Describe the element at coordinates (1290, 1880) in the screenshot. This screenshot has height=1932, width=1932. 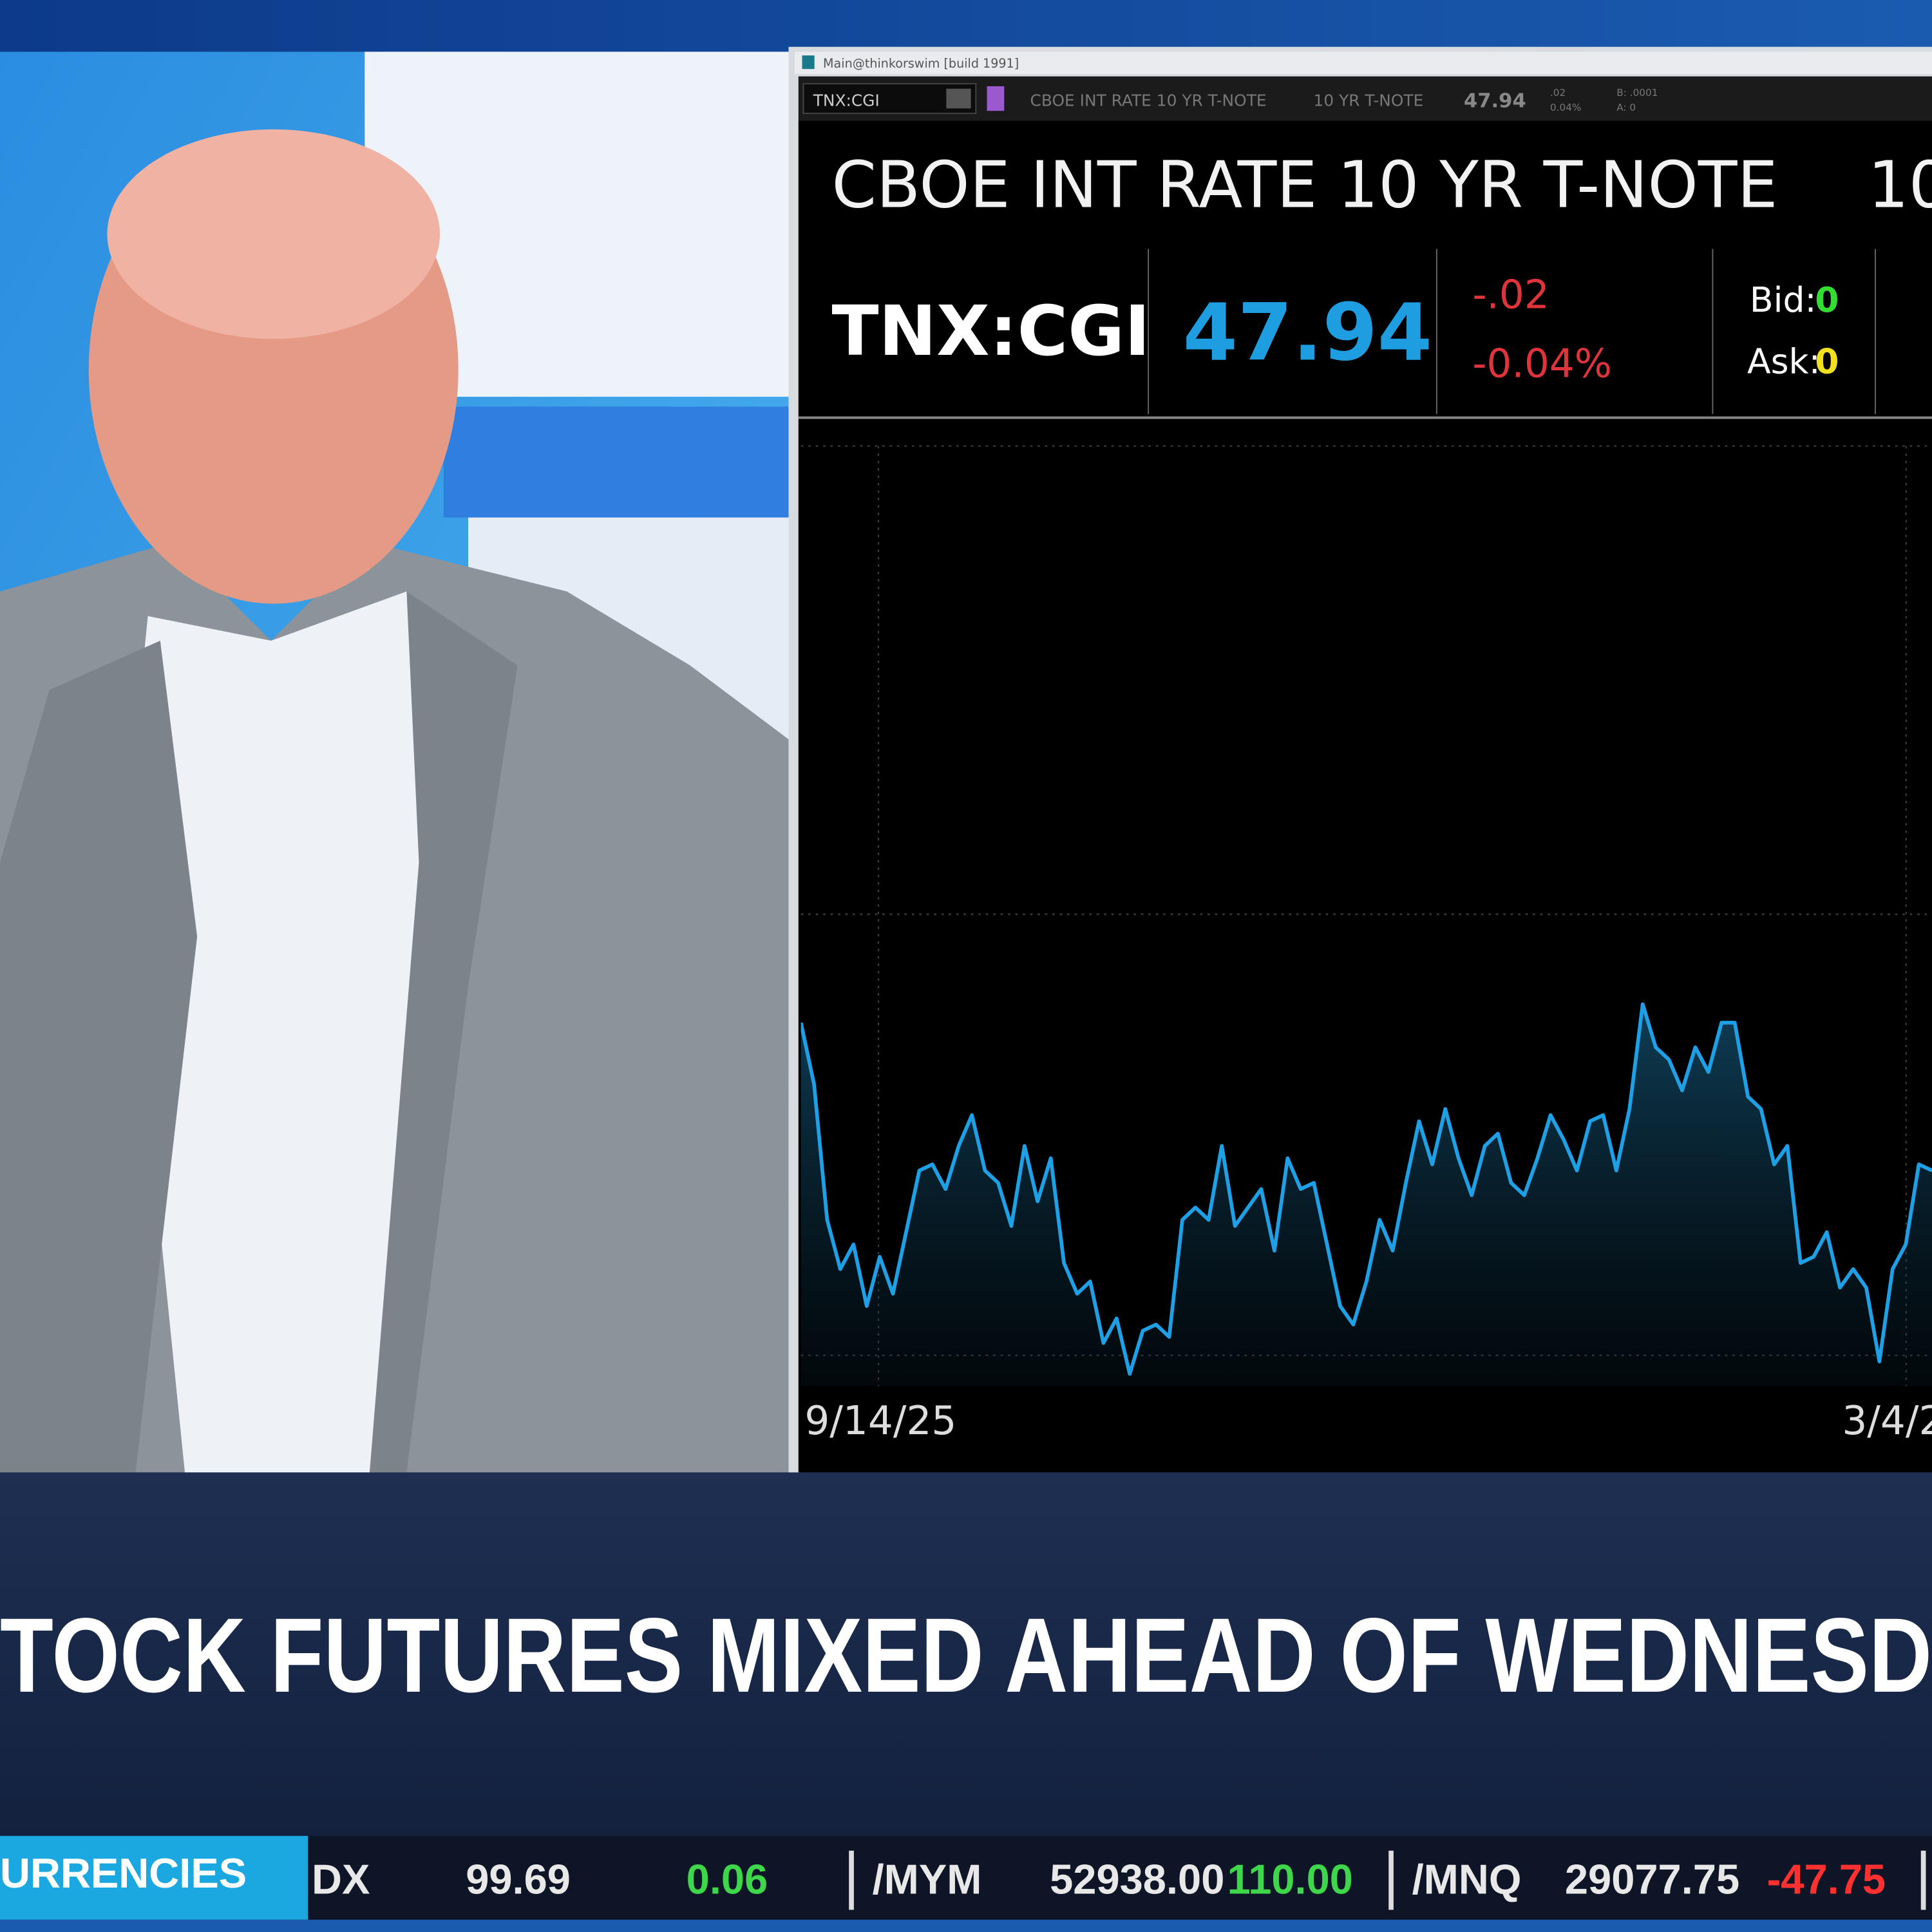
I see `ticker-change: 110.00` at that location.